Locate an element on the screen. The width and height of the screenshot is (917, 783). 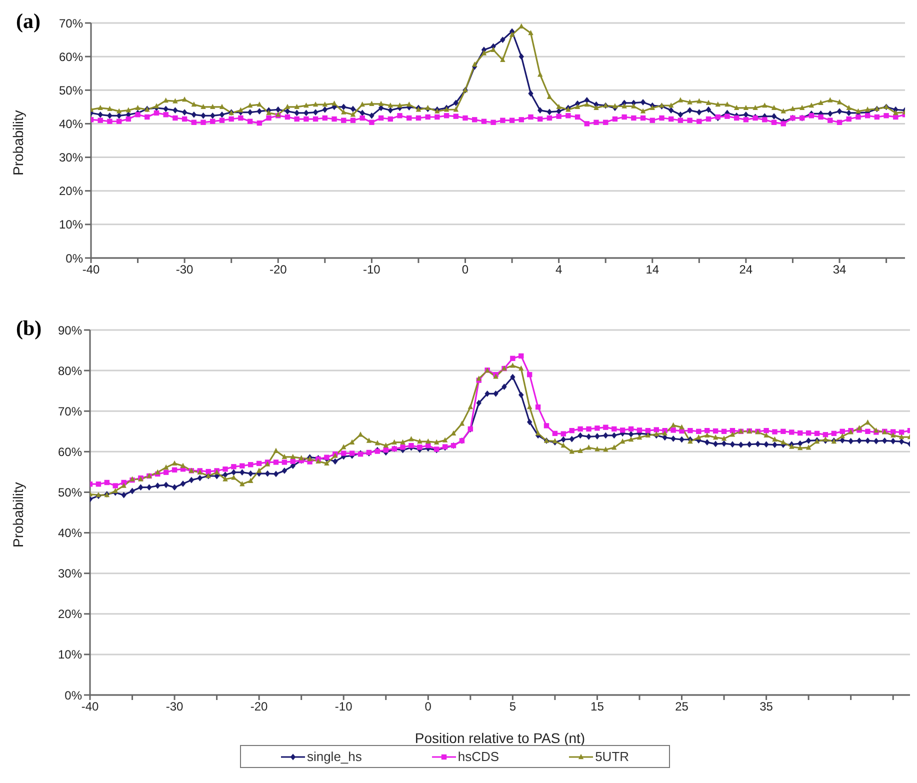
x-tick-label: 5 is located at coordinates (512, 707).